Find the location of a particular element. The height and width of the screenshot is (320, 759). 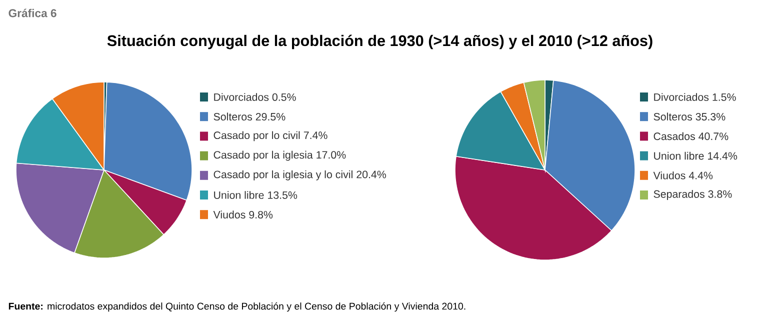

legend-label: Separados is located at coordinates (679, 195).